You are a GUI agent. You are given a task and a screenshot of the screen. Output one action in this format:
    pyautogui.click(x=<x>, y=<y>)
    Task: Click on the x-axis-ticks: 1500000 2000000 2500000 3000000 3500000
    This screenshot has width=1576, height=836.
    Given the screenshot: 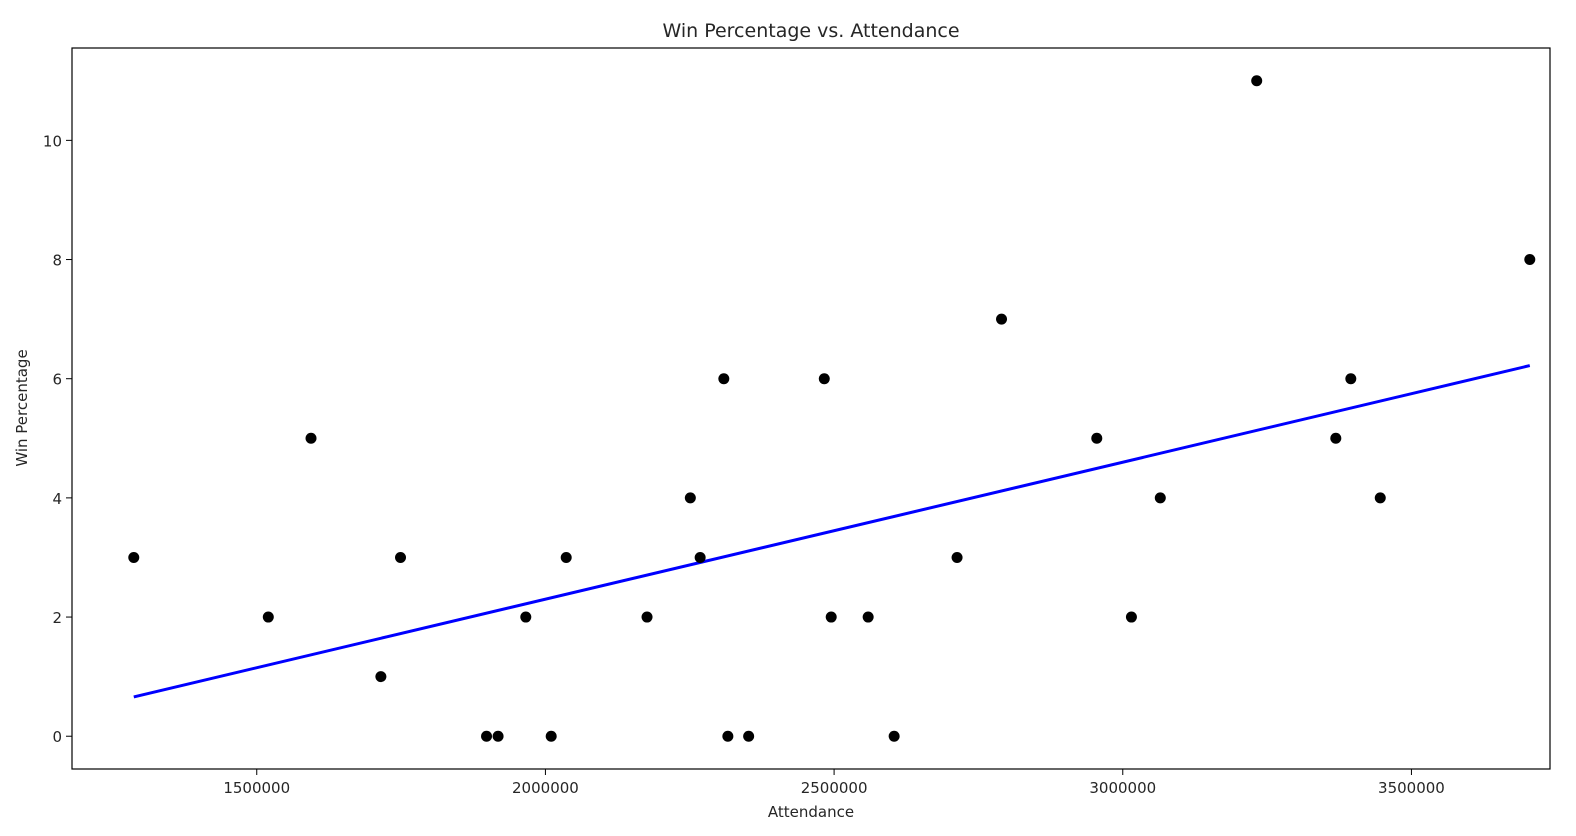 What is the action you would take?
    pyautogui.click(x=834, y=783)
    